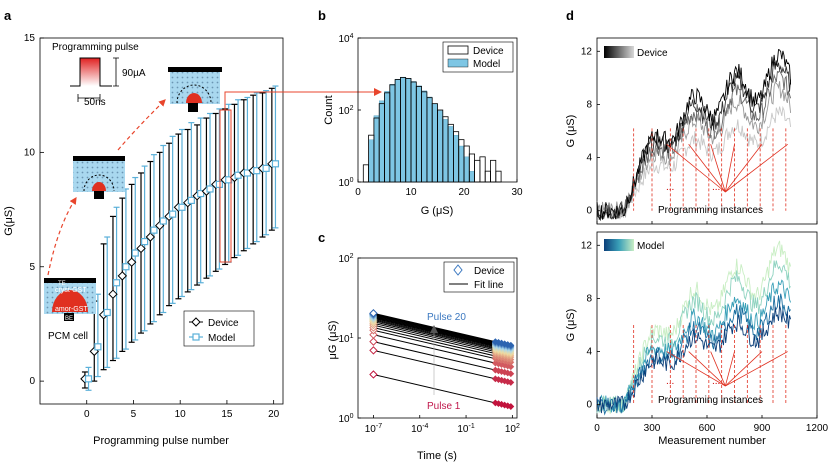 The width and height of the screenshot is (831, 475). What do you see at coordinates (619, 245) in the screenshot?
I see `legend-d-model-swatch` at bounding box center [619, 245].